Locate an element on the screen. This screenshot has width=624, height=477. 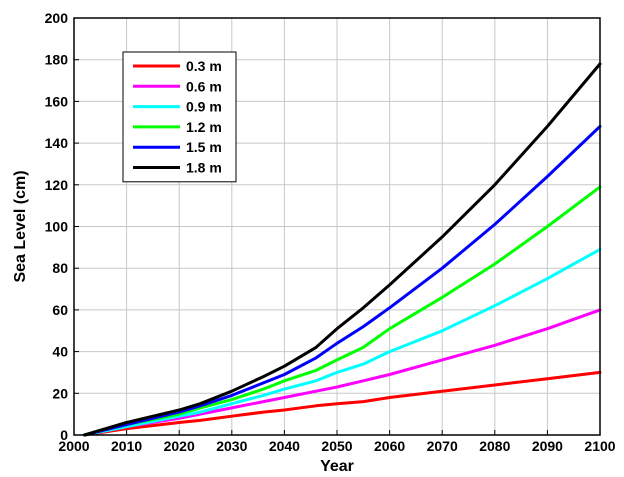
series-line-0-3-m is located at coordinates (342, 403).